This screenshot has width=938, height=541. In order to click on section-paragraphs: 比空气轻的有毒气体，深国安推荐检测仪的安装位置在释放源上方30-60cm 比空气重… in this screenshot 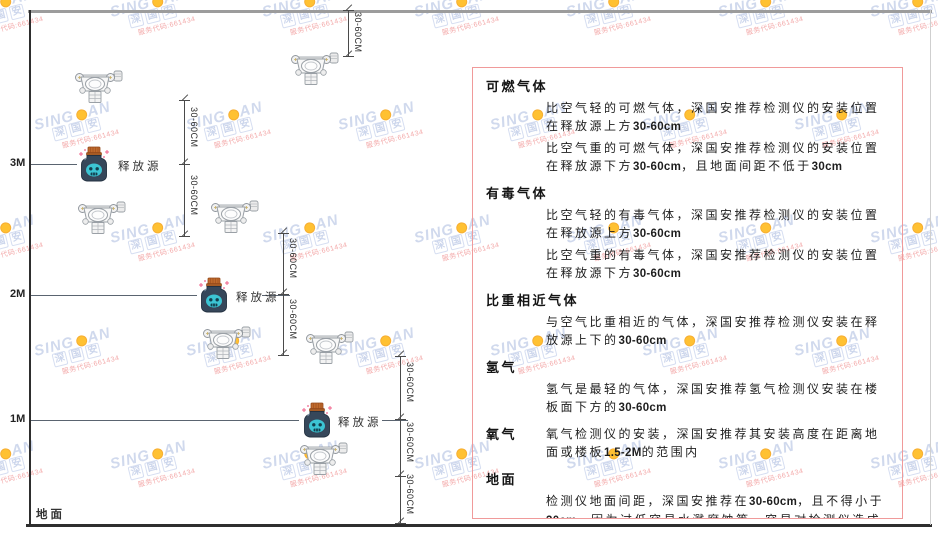, I will do `click(688, 245)`.